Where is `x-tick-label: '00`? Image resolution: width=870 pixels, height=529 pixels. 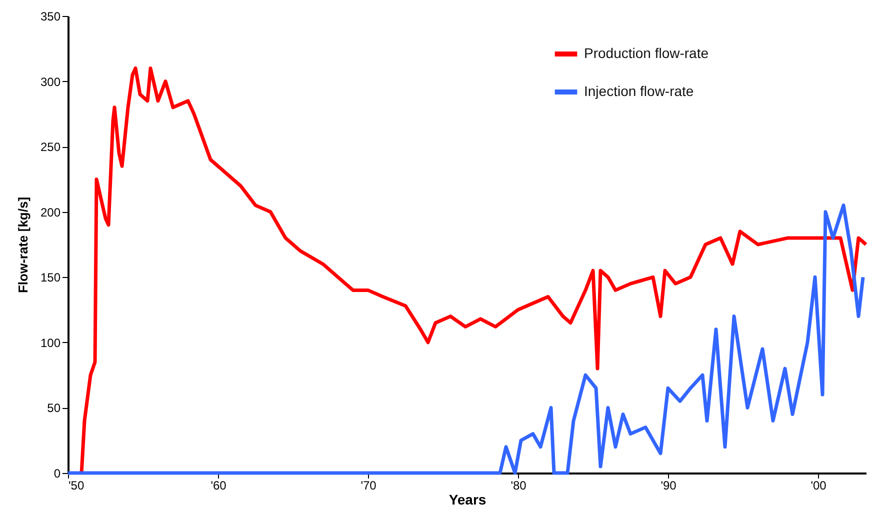 x-tick-label: '00 is located at coordinates (818, 485).